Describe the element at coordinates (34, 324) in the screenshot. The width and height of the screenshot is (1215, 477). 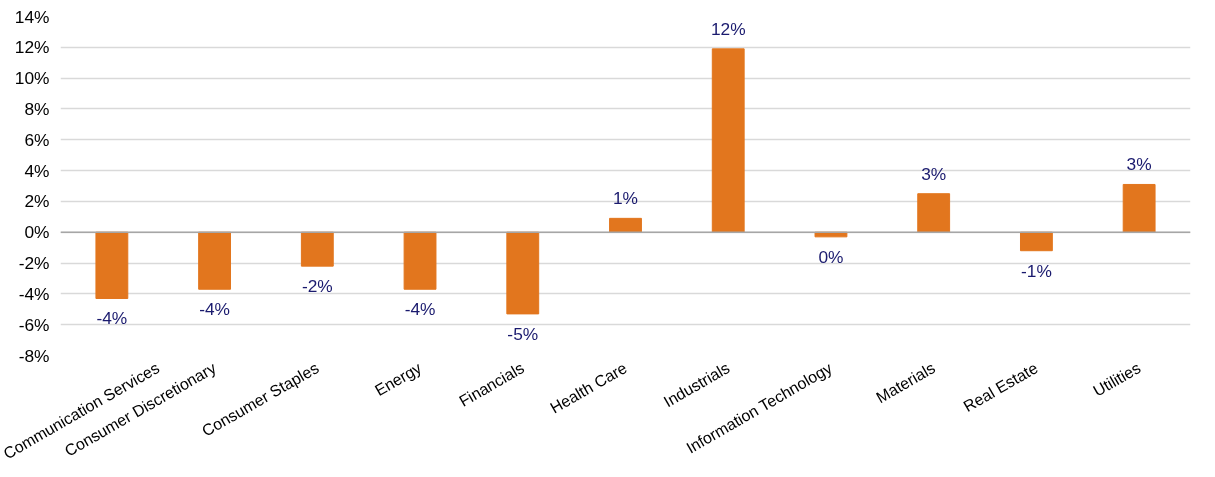
I see `y-tick-label: -6%` at that location.